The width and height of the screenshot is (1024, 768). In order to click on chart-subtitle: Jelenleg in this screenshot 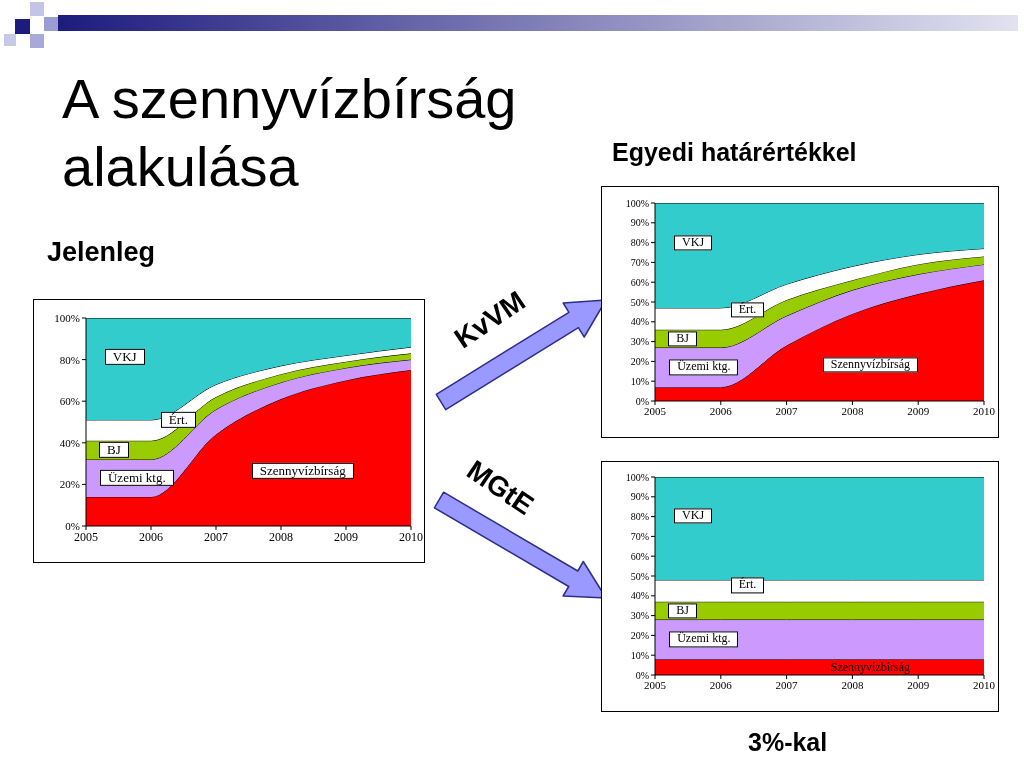, I will do `click(101, 252)`.